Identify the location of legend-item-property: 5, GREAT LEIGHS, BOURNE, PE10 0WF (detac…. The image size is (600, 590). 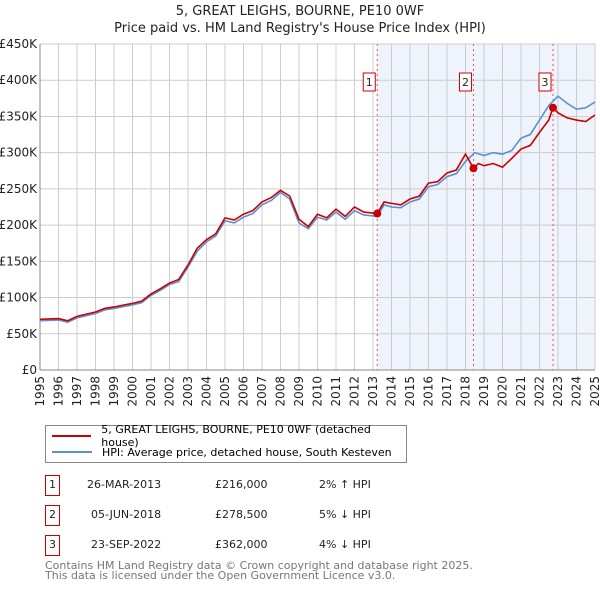
(229, 436).